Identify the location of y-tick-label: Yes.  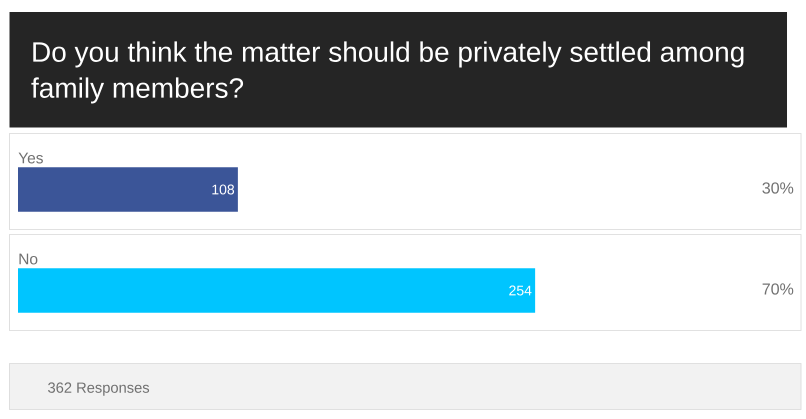
(30, 158).